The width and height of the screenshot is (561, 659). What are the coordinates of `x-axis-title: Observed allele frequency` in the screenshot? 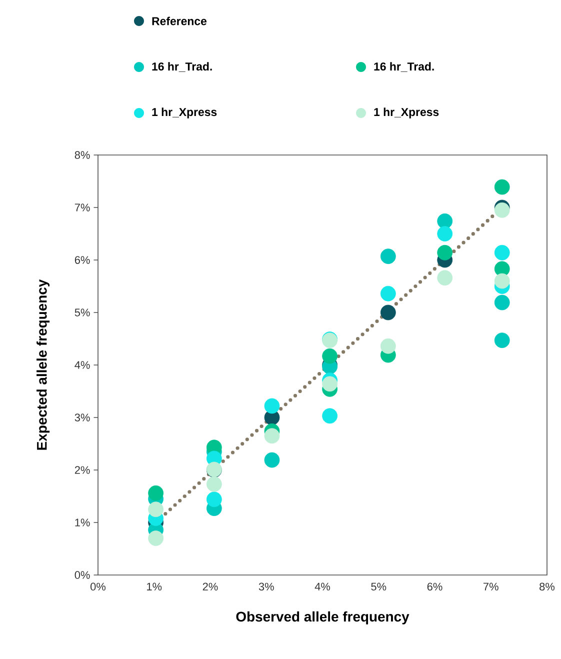 It's located at (323, 617).